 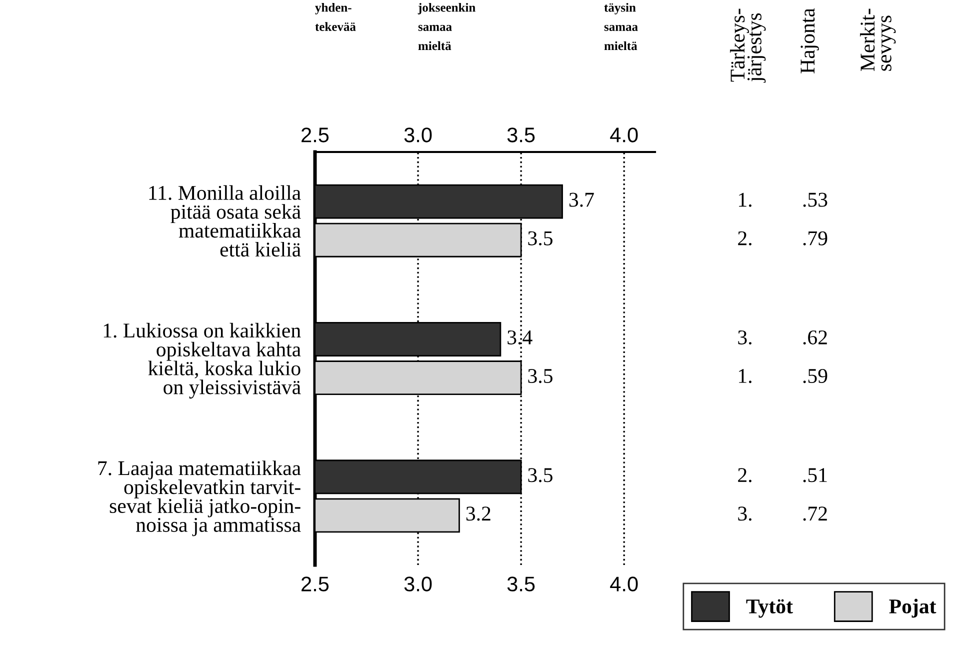 I want to click on text: .62, so click(x=815, y=337).